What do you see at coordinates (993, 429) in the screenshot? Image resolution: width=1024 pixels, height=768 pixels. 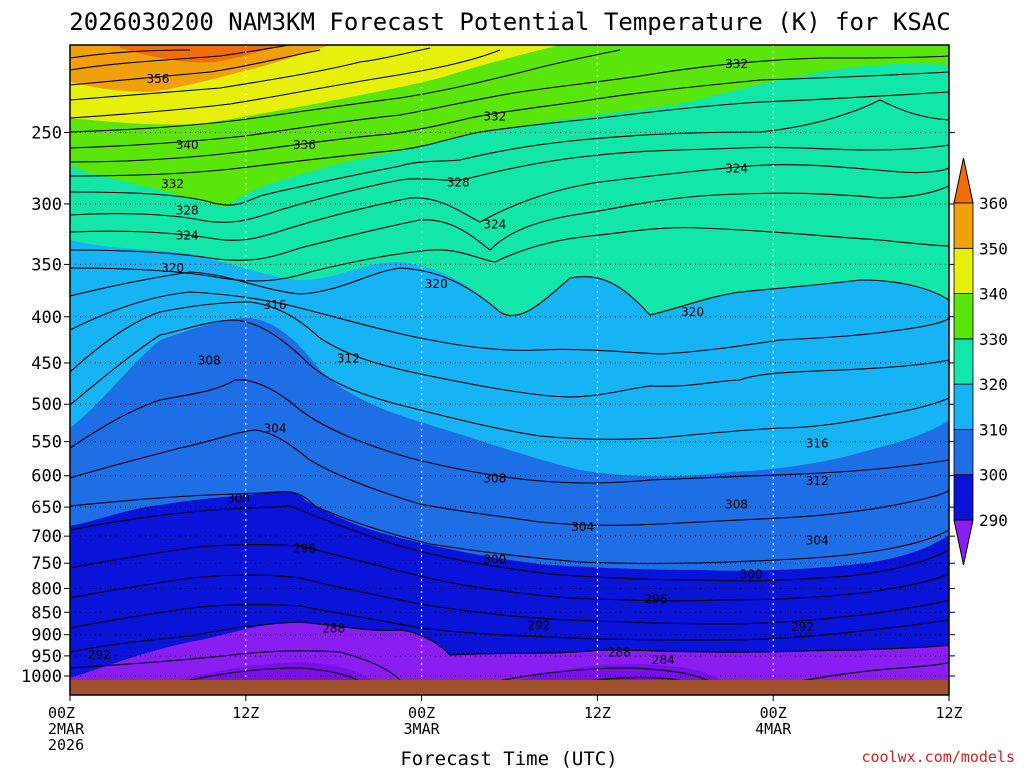 I see `colorbar-label: 310` at bounding box center [993, 429].